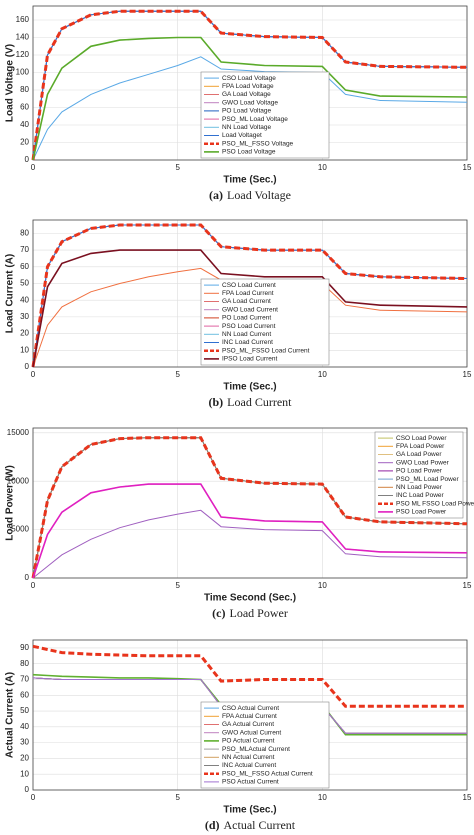  Describe the element at coordinates (250, 309) in the screenshot. I see `legend-label: GWO Load Current` at that location.